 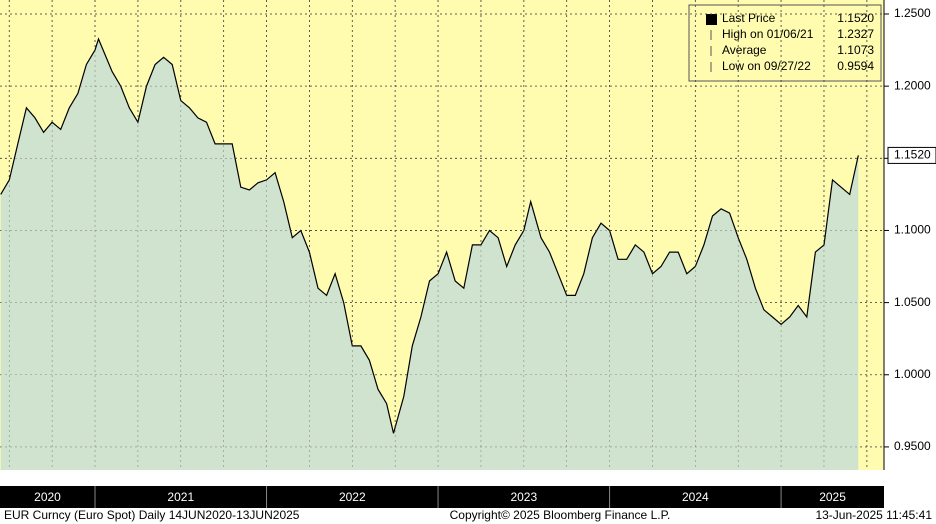 I want to click on y-tick-label: 1.2000, so click(x=912, y=85).